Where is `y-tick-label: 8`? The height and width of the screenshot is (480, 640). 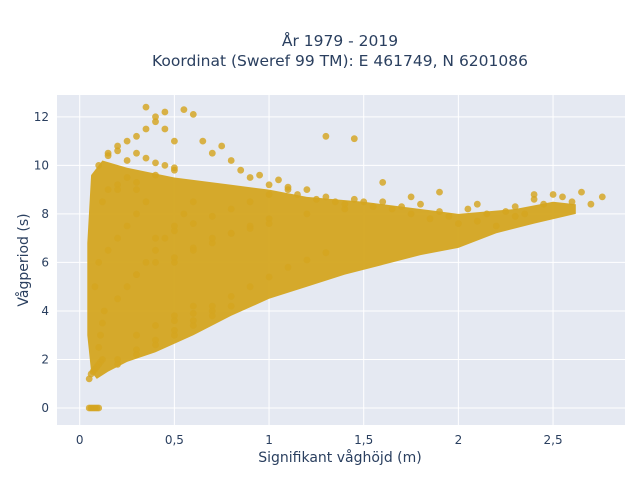 y-tick-label: 8 is located at coordinates (45, 214).